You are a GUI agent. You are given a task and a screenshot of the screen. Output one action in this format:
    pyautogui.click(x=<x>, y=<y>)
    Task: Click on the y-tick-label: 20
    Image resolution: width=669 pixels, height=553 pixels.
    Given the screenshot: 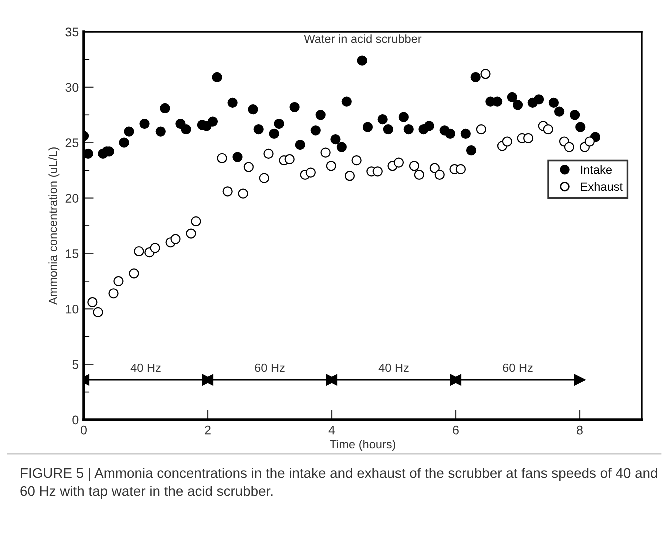 What is the action you would take?
    pyautogui.click(x=72, y=198)
    